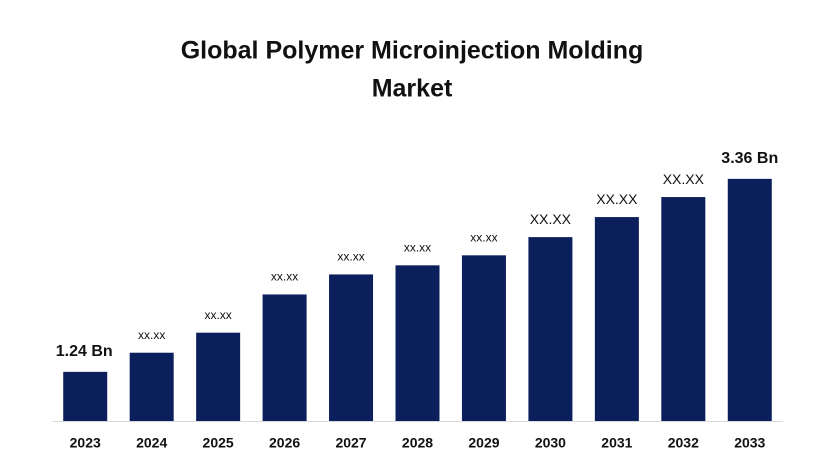 This screenshot has height=463, width=825. What do you see at coordinates (412, 89) in the screenshot?
I see `chart-subtitle: Market` at bounding box center [412, 89].